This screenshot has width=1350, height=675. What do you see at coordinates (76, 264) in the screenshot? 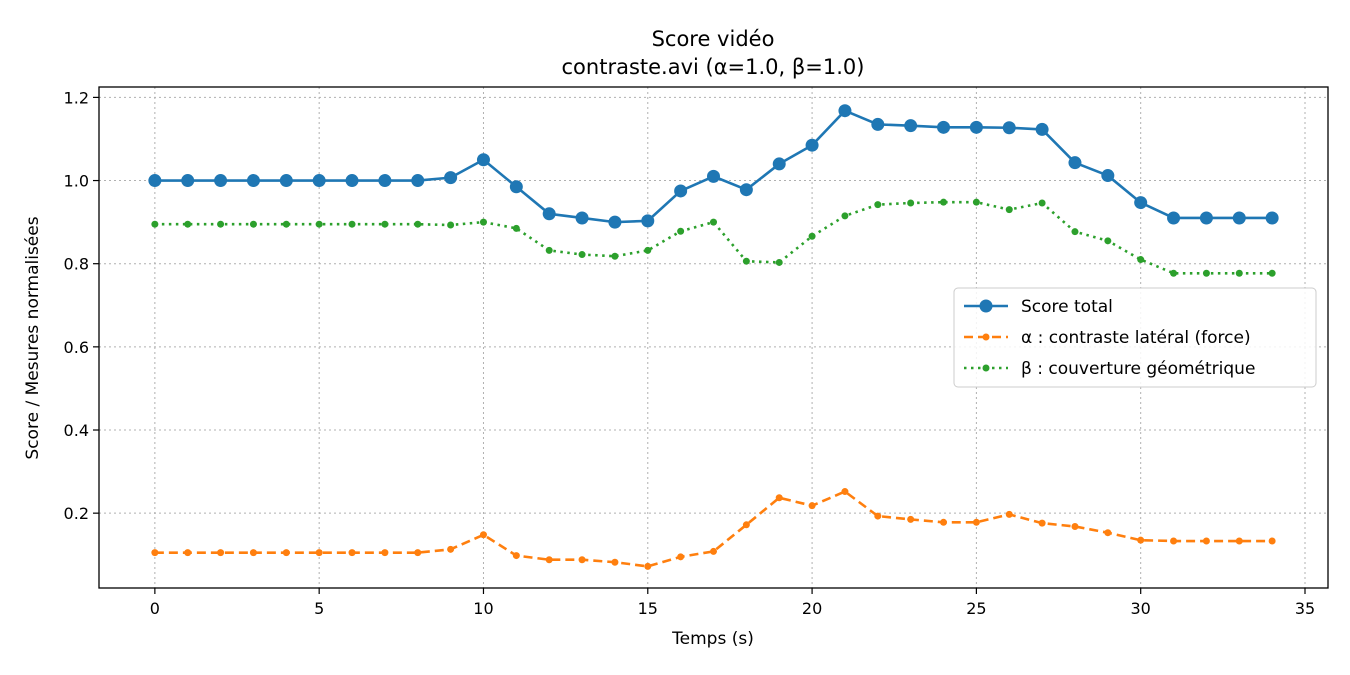
I see `y-tick-label: 0.8` at bounding box center [76, 264].